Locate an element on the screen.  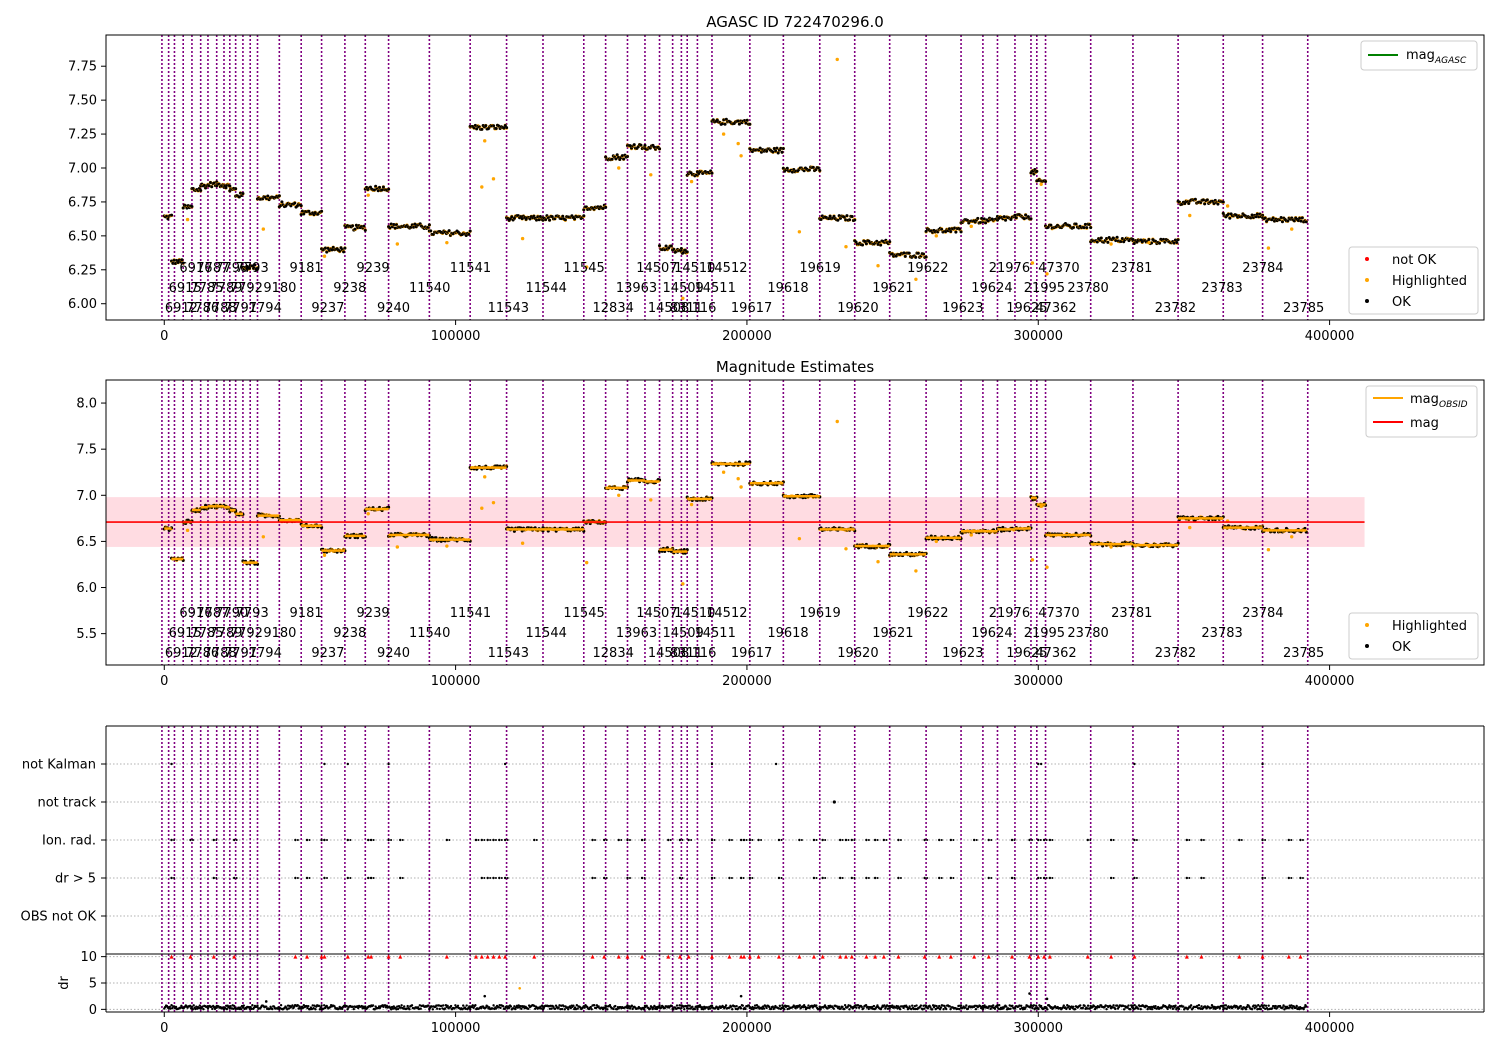
dr-axis-label: dr is located at coordinates (64, 983).